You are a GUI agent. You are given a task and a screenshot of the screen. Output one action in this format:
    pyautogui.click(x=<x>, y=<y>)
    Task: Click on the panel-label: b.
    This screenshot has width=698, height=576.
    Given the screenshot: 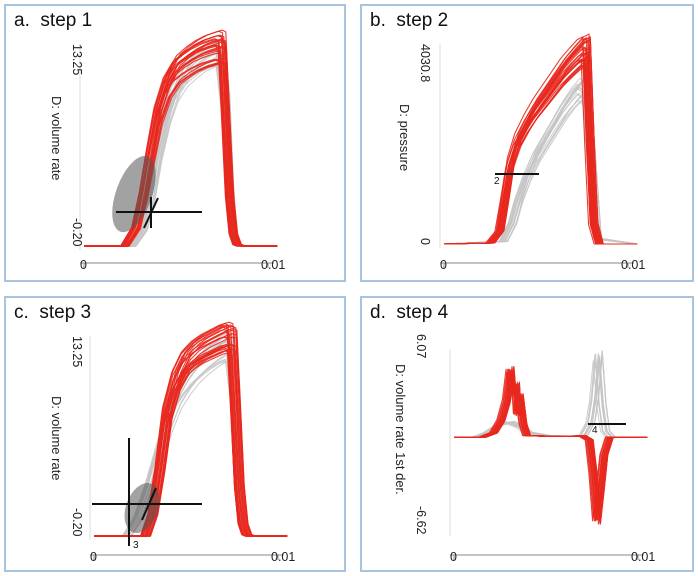 What is the action you would take?
    pyautogui.click(x=378, y=20)
    